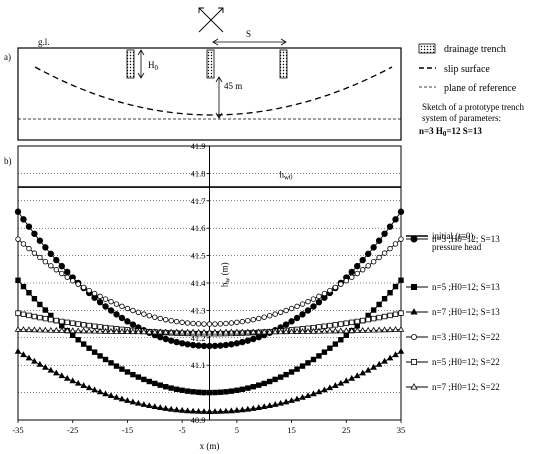 The image size is (550, 454). I want to click on drainage-trench-center, so click(210, 64).